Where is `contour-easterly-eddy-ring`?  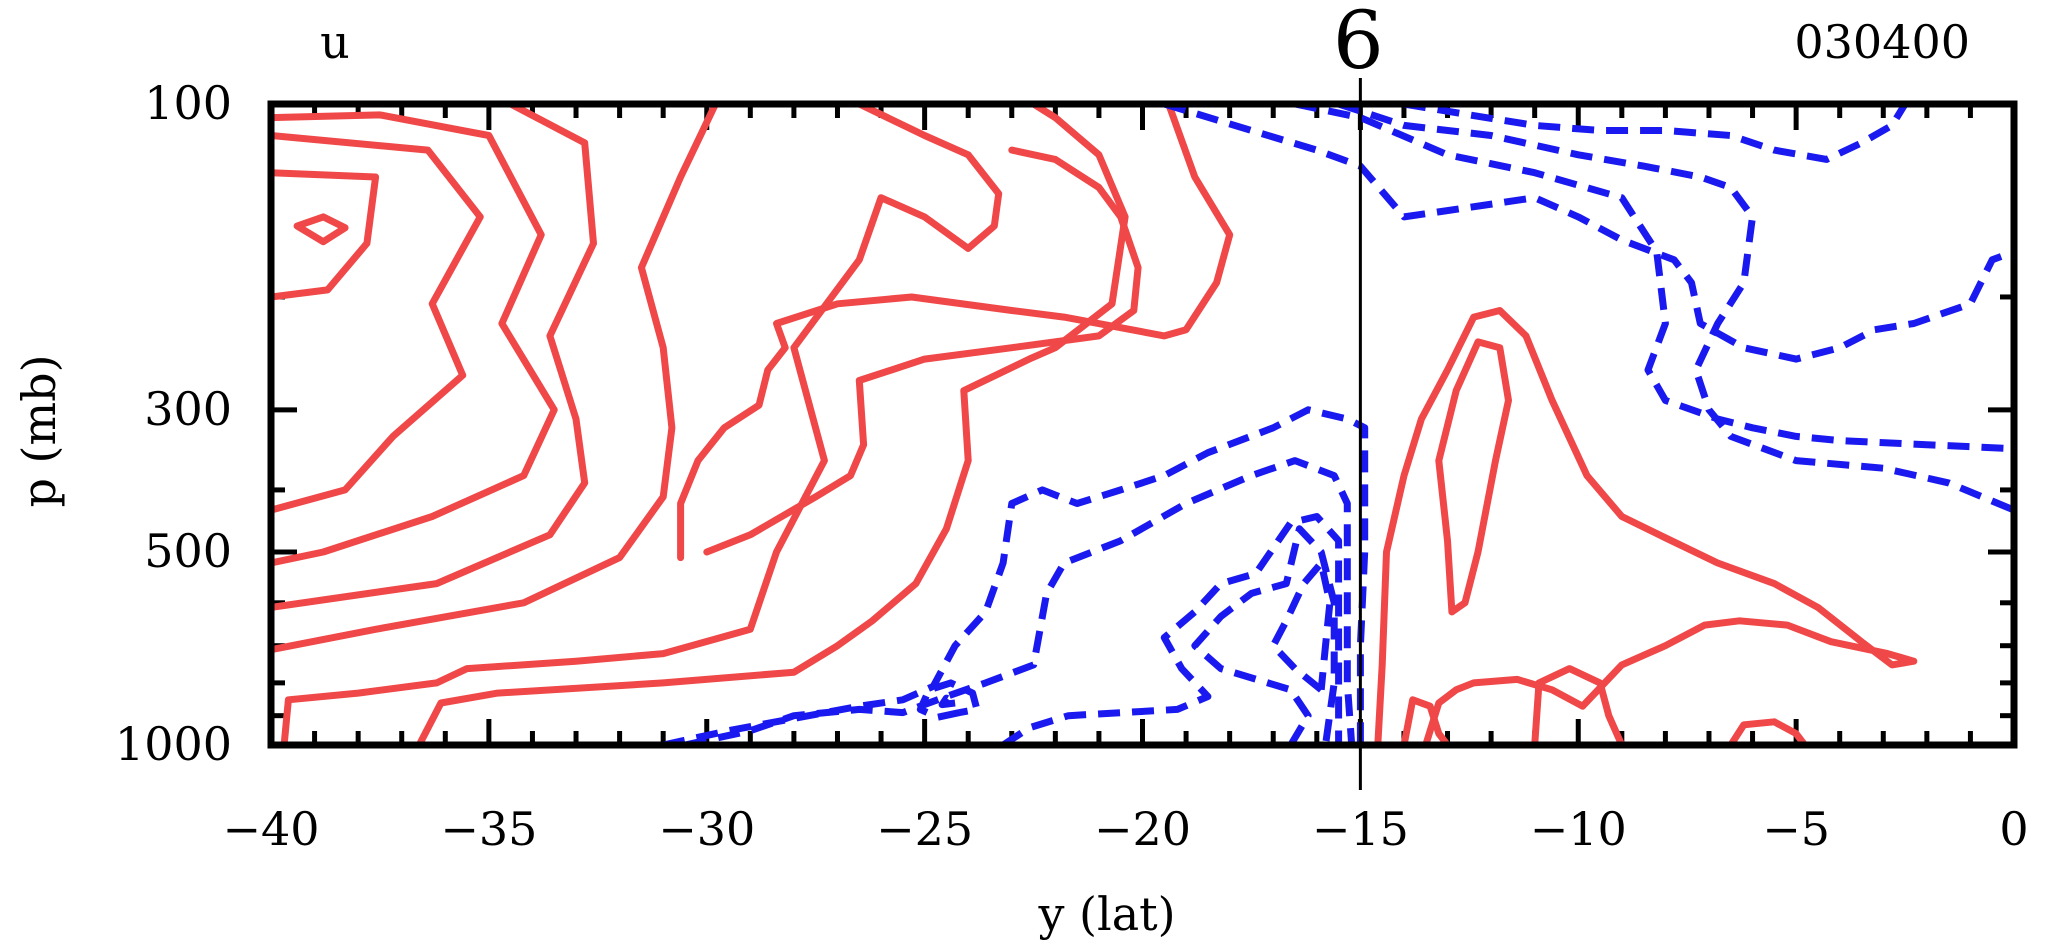 contour-easterly-eddy-ring is located at coordinates (948, 700).